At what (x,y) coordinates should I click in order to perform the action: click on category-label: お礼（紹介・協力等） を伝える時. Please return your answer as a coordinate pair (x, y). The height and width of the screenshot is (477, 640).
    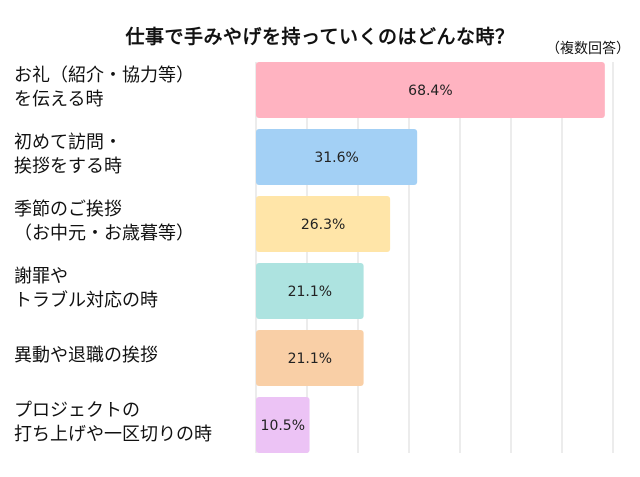
    Looking at the image, I should click on (104, 87).